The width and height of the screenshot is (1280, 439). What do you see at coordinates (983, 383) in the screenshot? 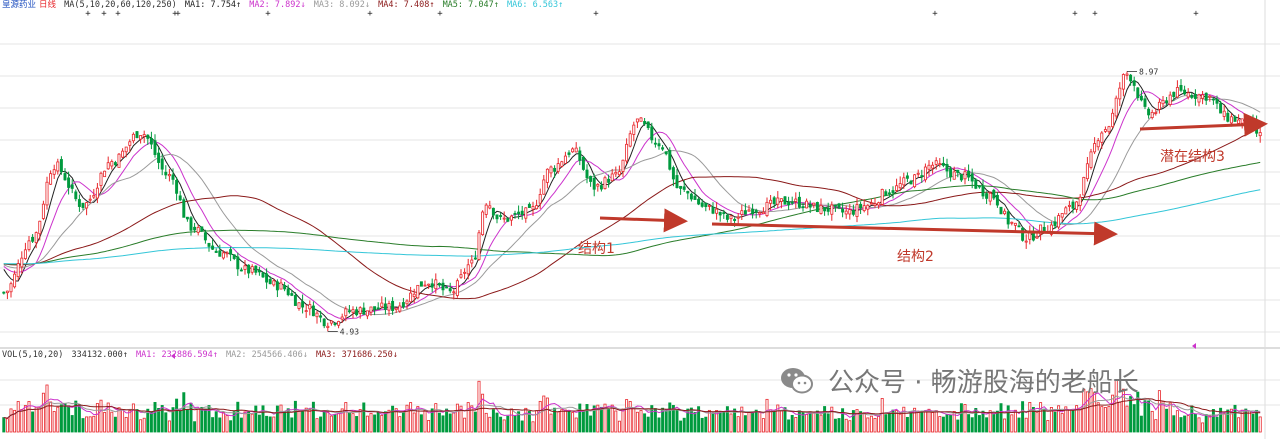
I see `watermark-text: 公众号 · 畅游股海的老船长` at bounding box center [983, 383].